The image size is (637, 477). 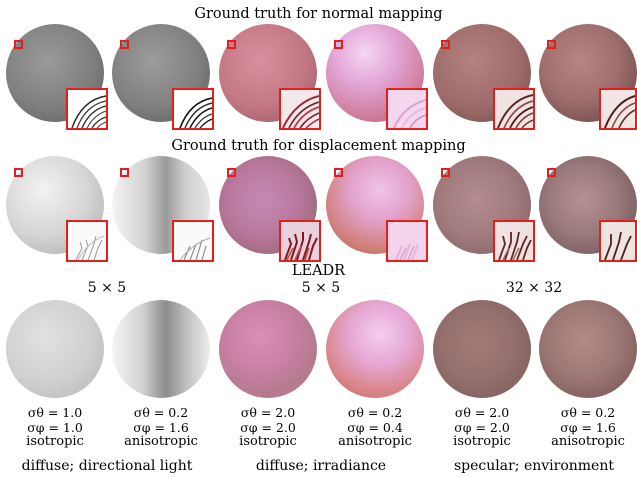 What do you see at coordinates (318, 14) in the screenshot?
I see `normal-mapping-heading: Ground truth for normal mapping` at bounding box center [318, 14].